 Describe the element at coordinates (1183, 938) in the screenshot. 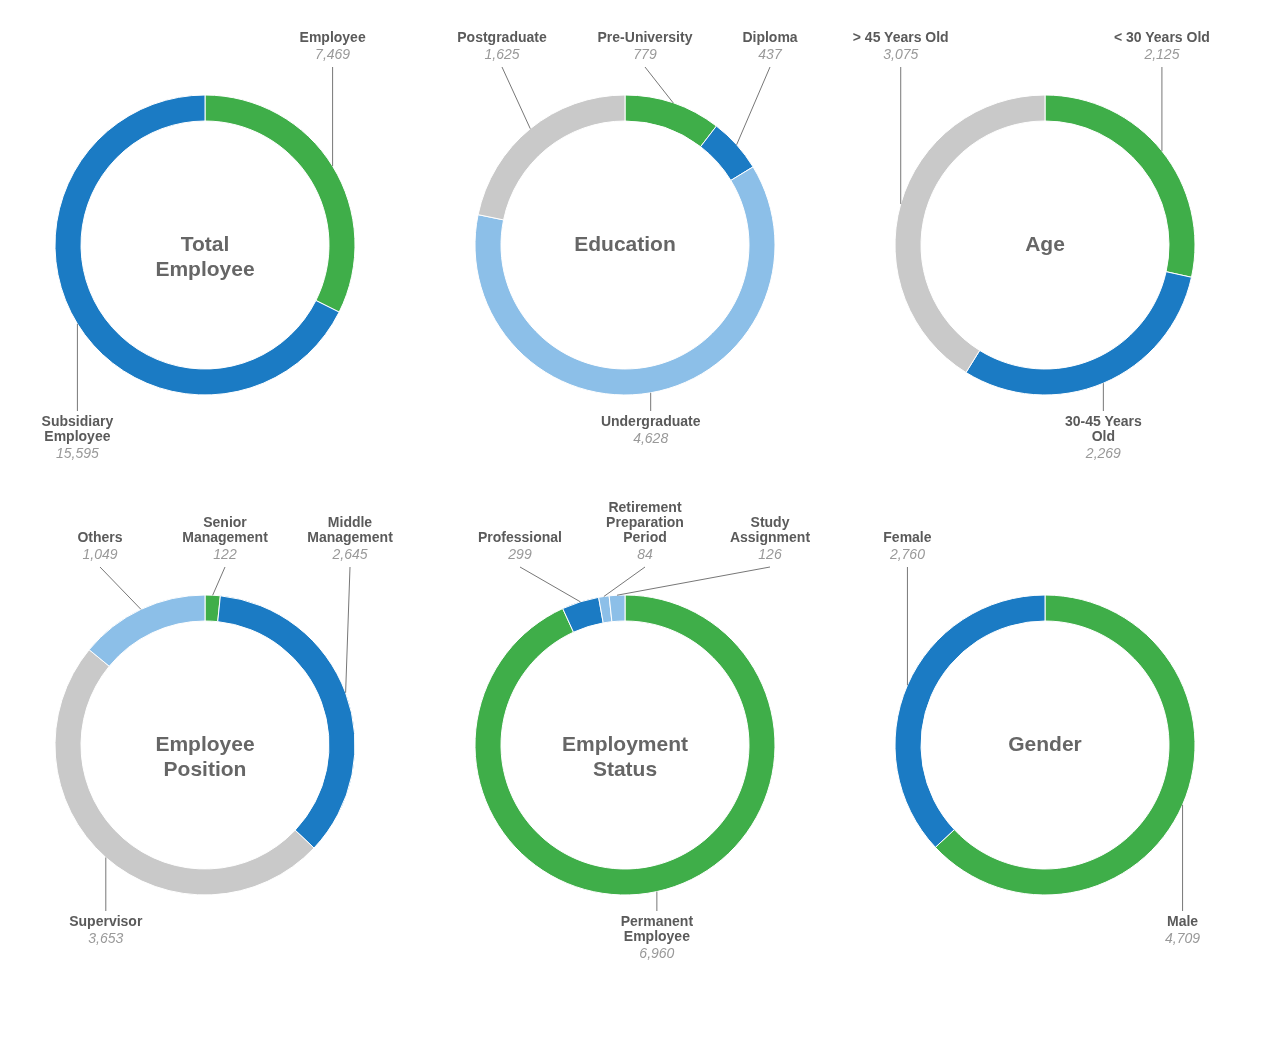

I see `data-label: 4,709` at that location.